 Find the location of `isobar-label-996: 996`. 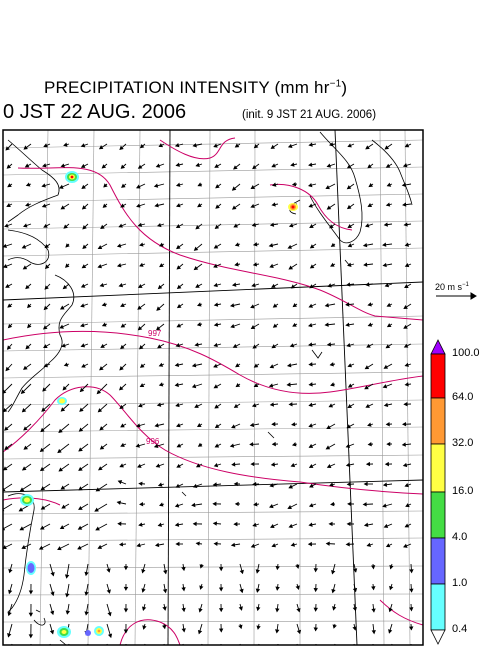

isobar-label-996: 996 is located at coordinates (153, 441).